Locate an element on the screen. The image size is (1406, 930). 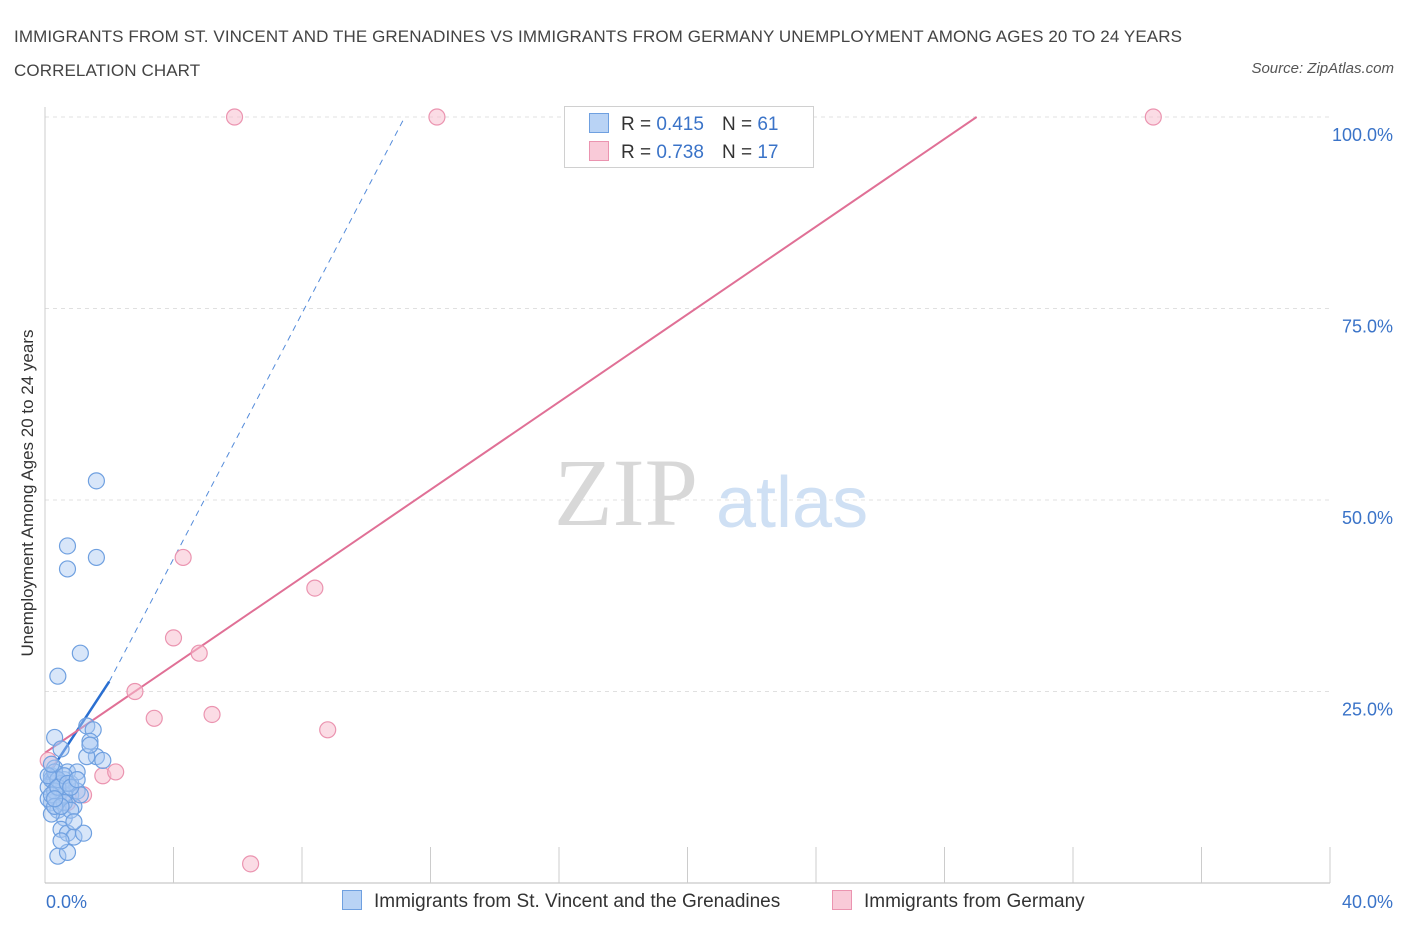
watermark-atlas: atlas is located at coordinates (792, 503).